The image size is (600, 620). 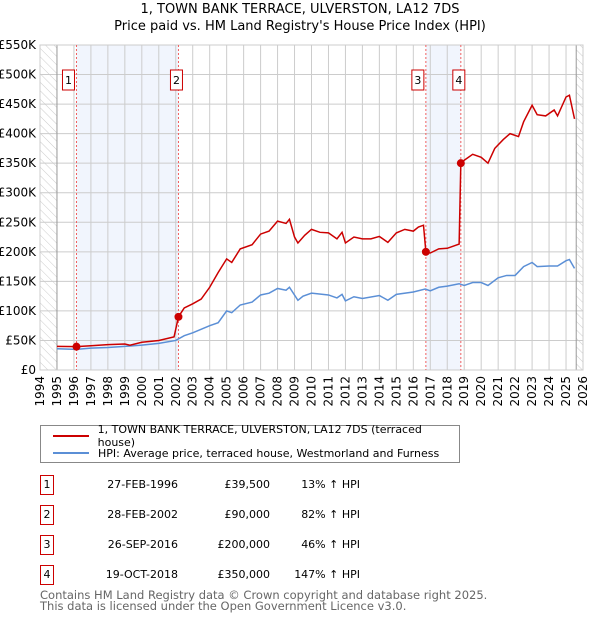 What do you see at coordinates (21, 340) in the screenshot?
I see `y-tick-label: £50K` at bounding box center [21, 340].